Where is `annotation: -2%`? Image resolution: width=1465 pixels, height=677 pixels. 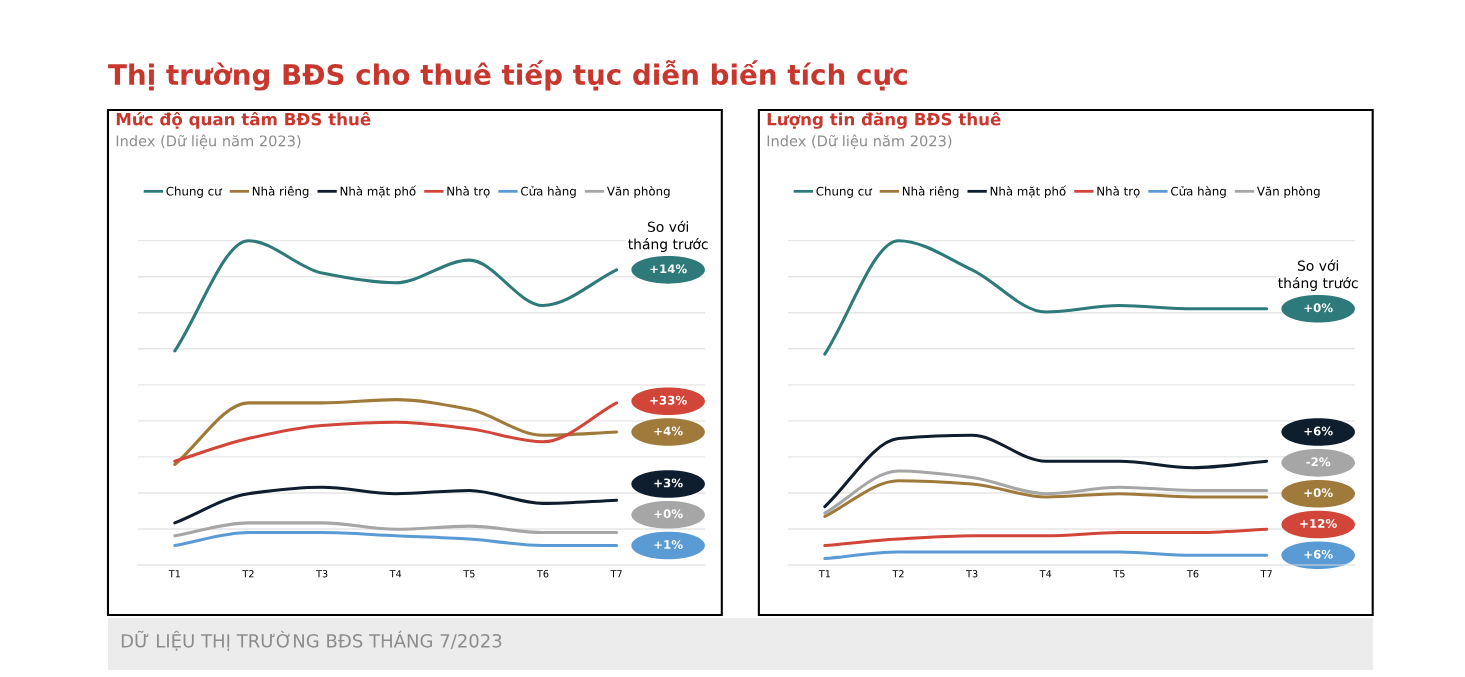 annotation: -2% is located at coordinates (1318, 462).